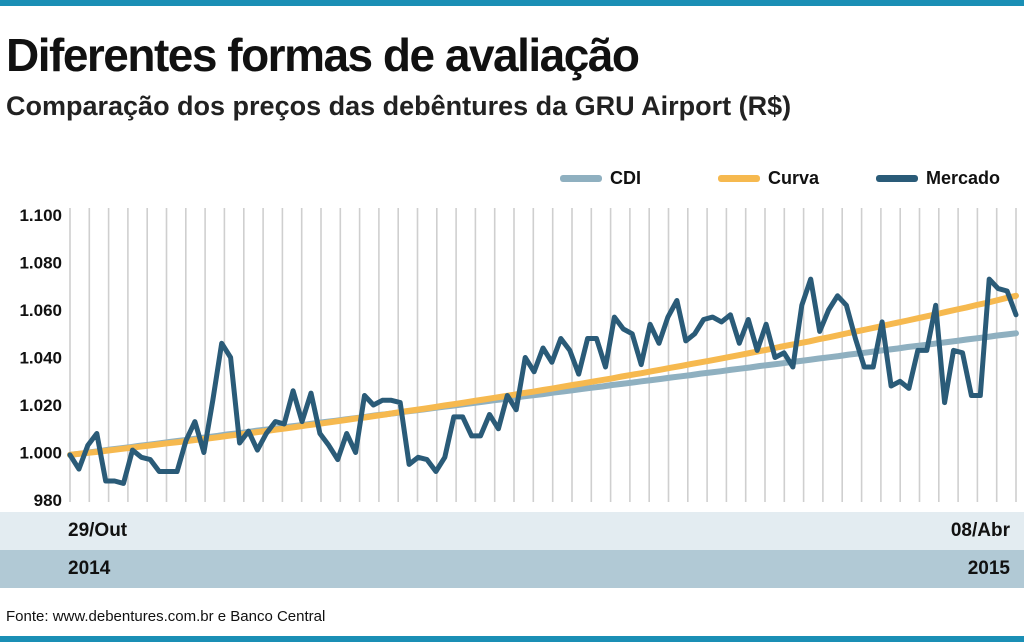  I want to click on legend-item-curva: Curva, so click(768, 178).